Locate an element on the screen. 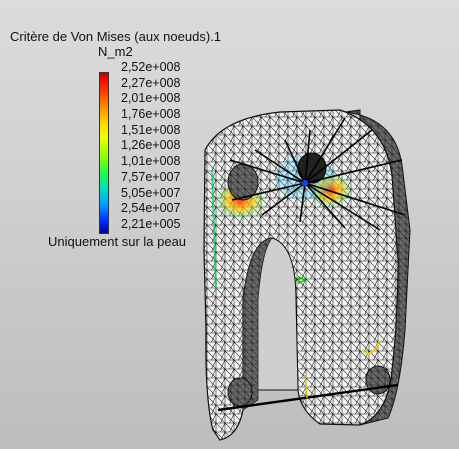 The image size is (459, 449). axle-connection is located at coordinates (308, 397).